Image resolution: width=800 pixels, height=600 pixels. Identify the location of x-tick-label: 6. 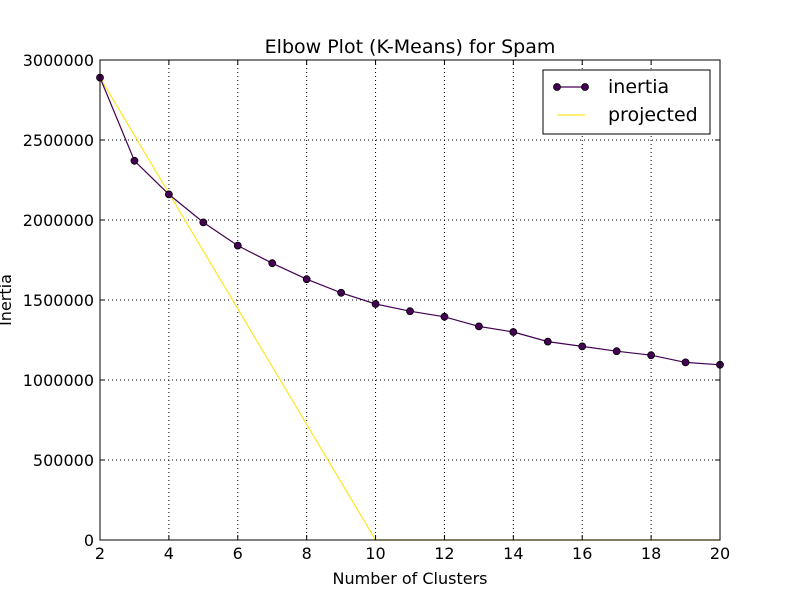
(238, 553).